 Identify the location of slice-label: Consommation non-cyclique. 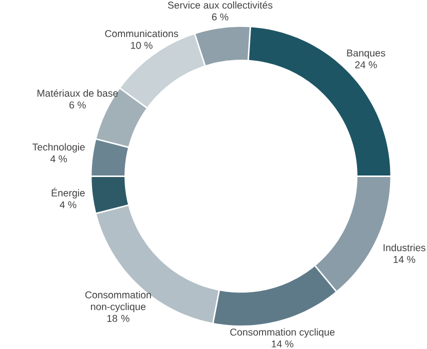
(118, 301).